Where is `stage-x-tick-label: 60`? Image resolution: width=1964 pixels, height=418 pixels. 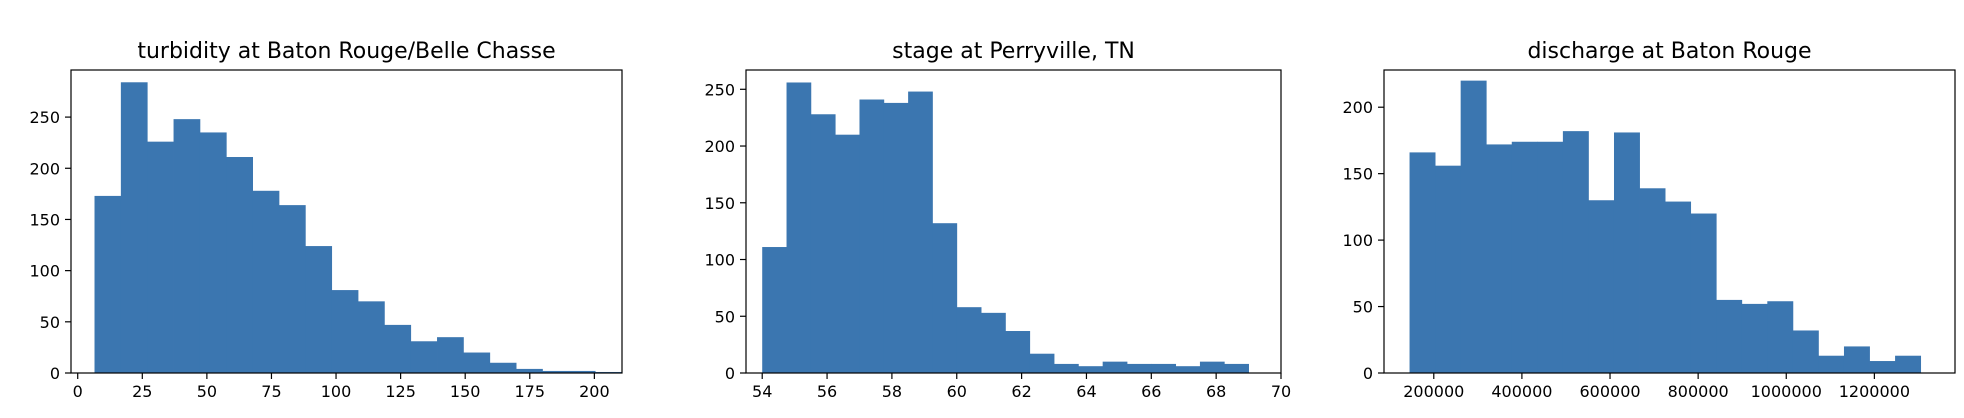 stage-x-tick-label: 60 is located at coordinates (957, 391).